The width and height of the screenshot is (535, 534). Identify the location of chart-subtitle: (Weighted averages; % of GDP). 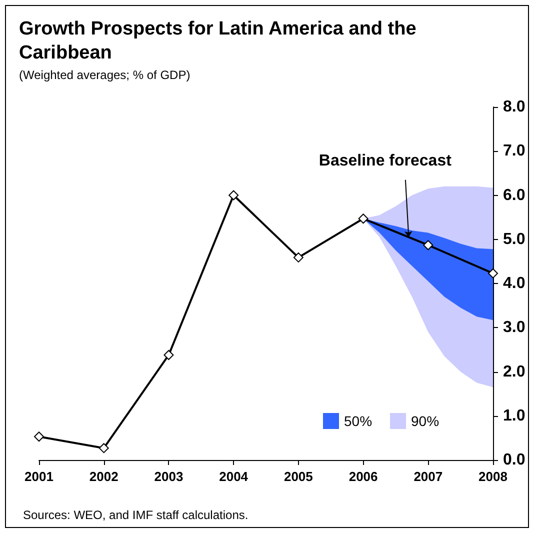
(104, 75).